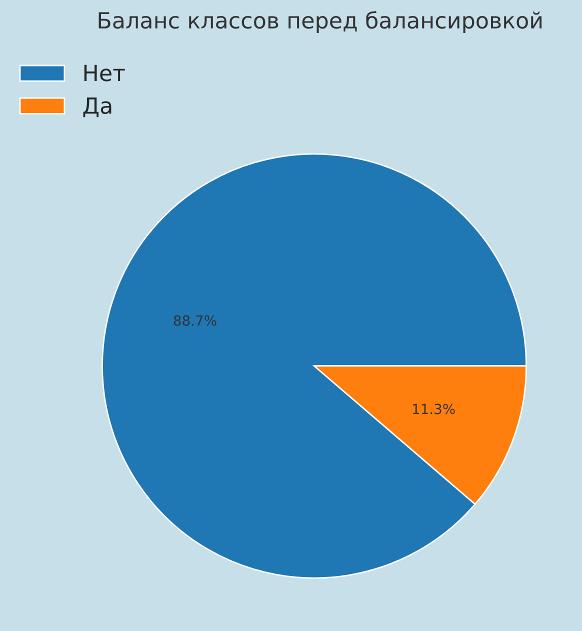 This screenshot has width=582, height=631. I want to click on data-label: 88.7%, so click(195, 320).